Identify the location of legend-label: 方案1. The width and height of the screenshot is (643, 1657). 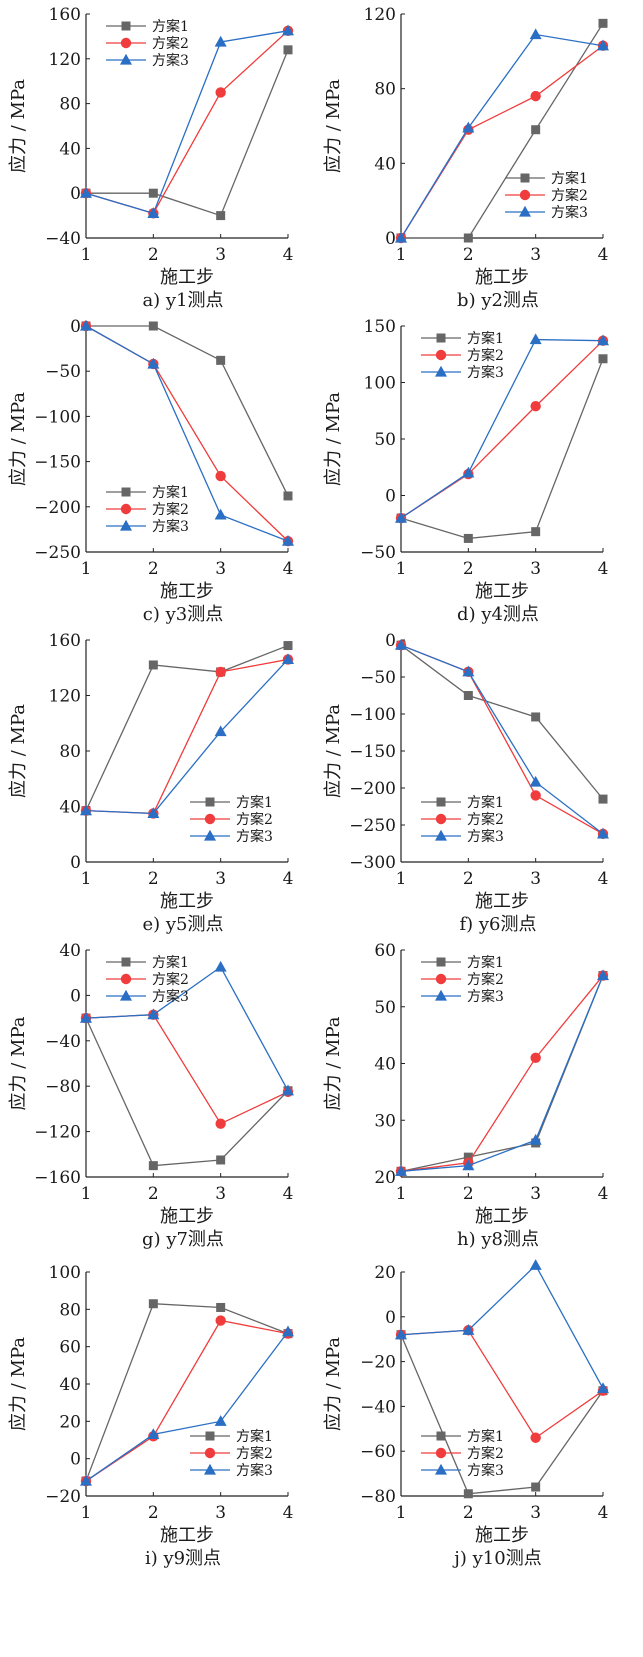
(569, 178).